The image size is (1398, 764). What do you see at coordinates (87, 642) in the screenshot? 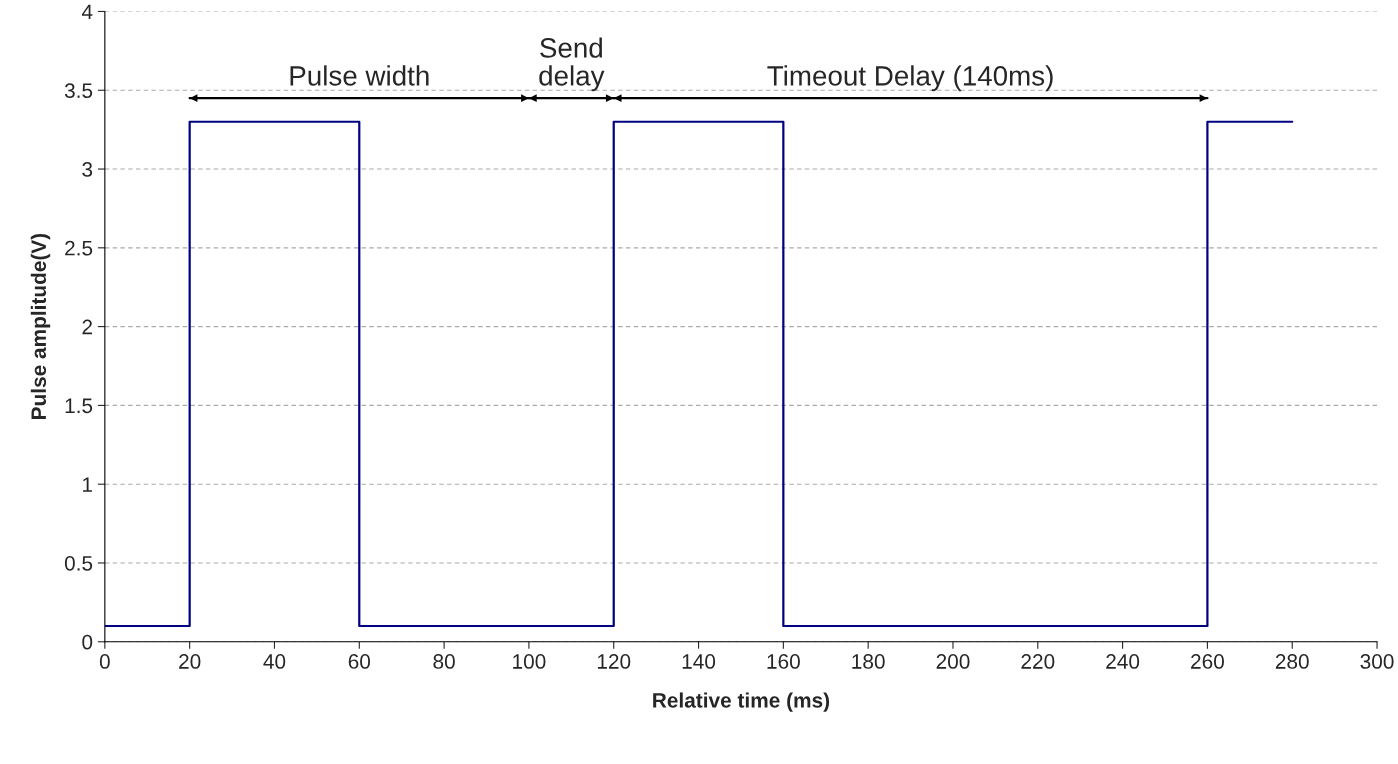
I see `y-tick-label: 0` at bounding box center [87, 642].